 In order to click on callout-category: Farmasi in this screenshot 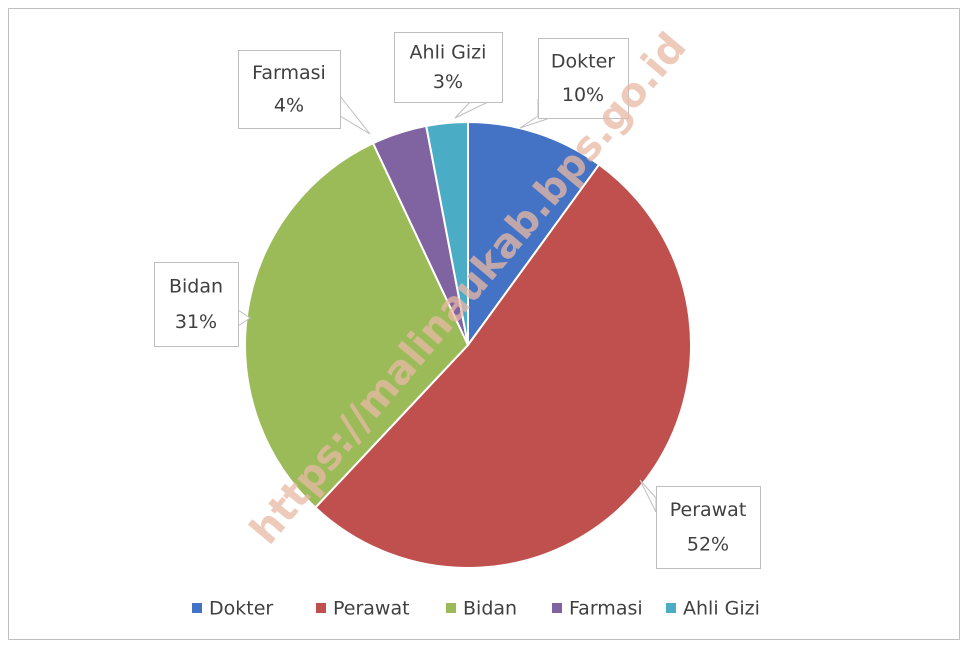, I will do `click(289, 73)`.